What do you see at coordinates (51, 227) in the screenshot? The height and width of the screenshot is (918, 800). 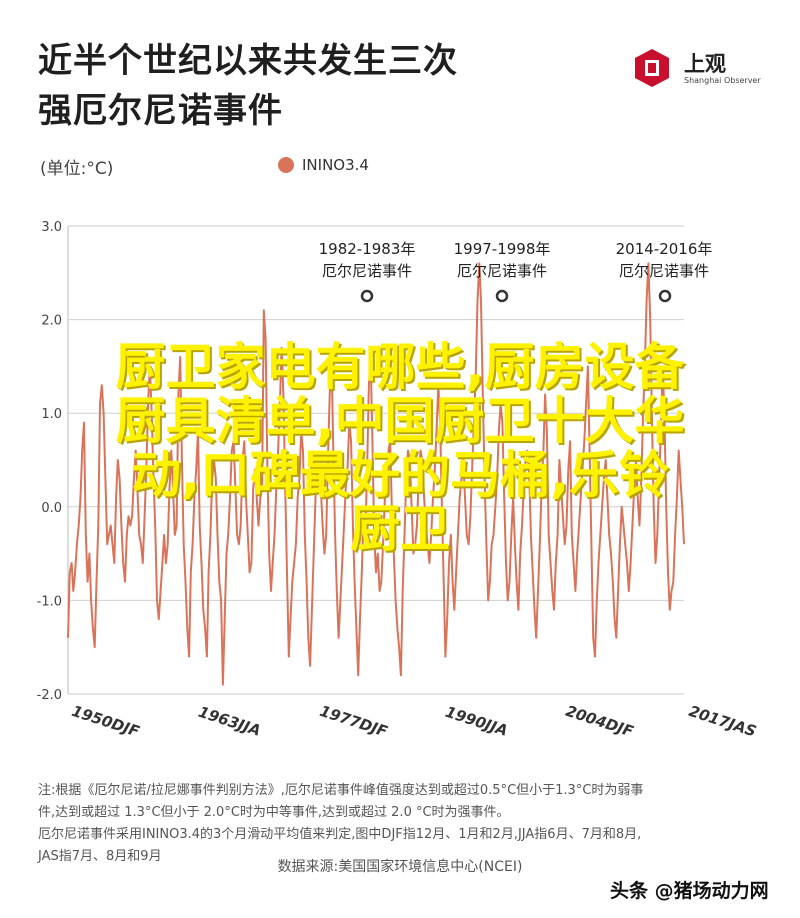 I see `y-tick-label-5: 3.0` at bounding box center [51, 227].